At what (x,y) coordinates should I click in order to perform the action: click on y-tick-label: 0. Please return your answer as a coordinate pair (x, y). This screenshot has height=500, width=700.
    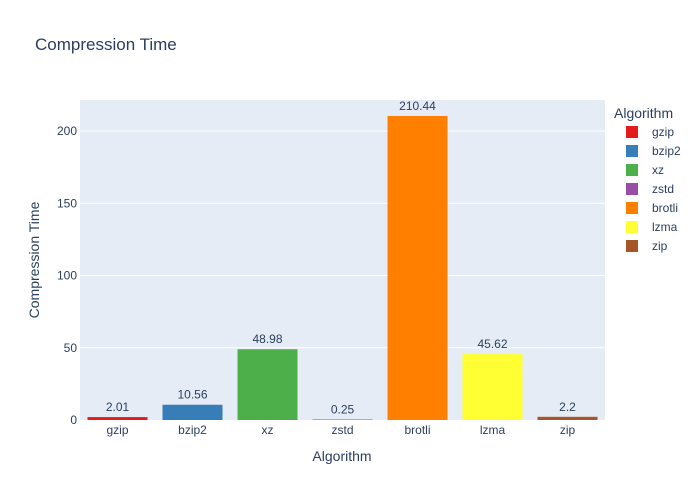
    Looking at the image, I should click on (73, 420).